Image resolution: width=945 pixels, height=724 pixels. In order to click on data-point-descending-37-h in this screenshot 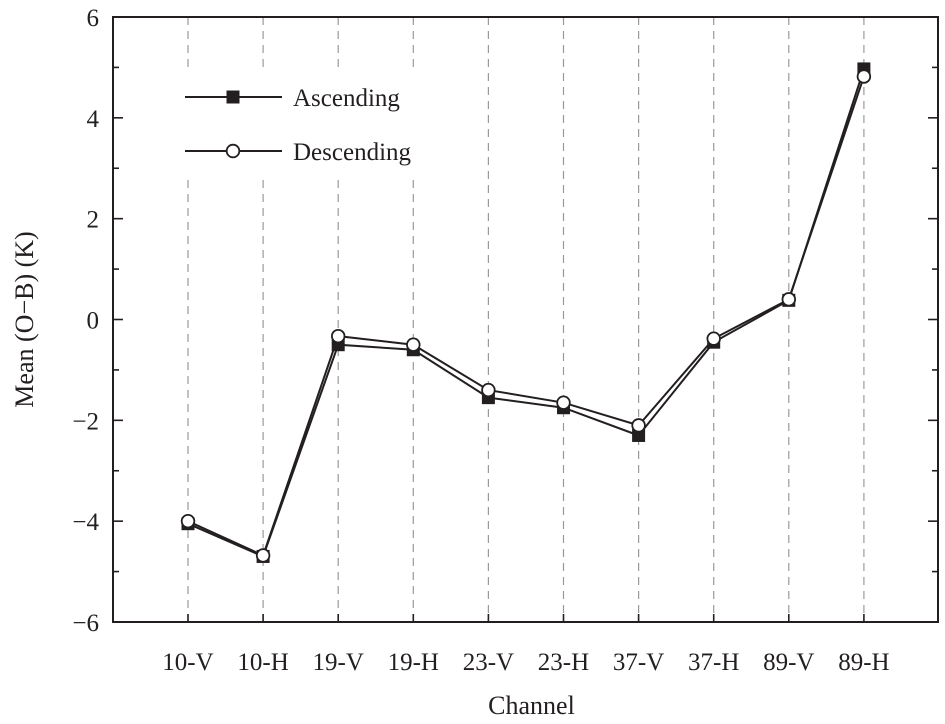, I will do `click(713, 338)`.